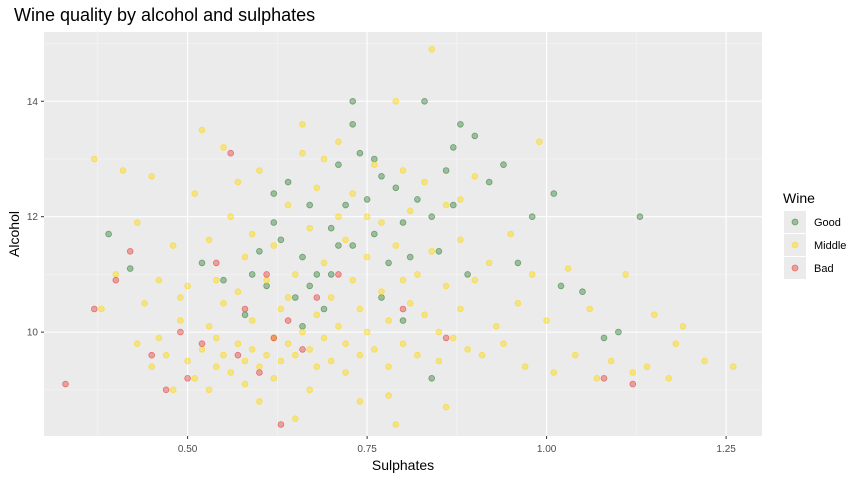  I want to click on legend-marker-middle, so click(795, 245).